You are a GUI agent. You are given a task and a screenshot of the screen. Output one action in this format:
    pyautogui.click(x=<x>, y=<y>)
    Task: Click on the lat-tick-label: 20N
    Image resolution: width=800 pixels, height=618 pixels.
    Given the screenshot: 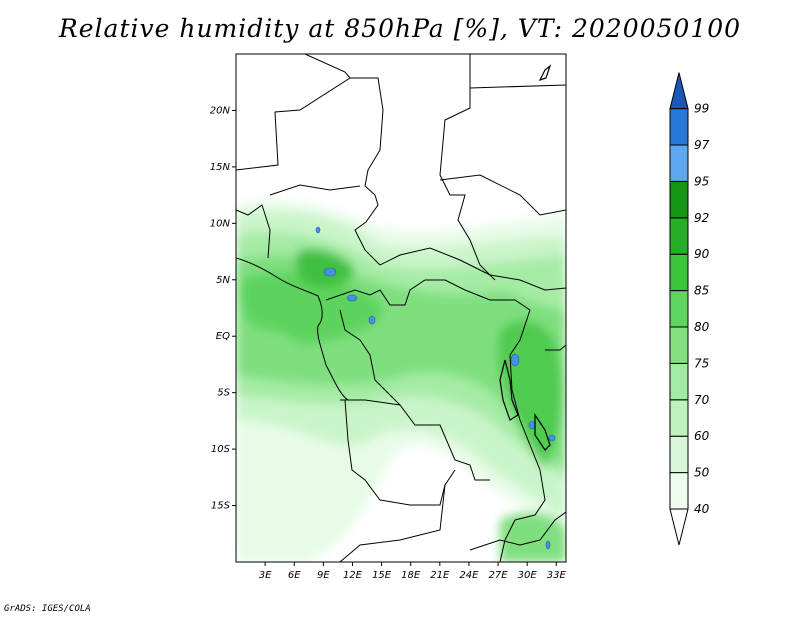 What is the action you would take?
    pyautogui.click(x=220, y=110)
    